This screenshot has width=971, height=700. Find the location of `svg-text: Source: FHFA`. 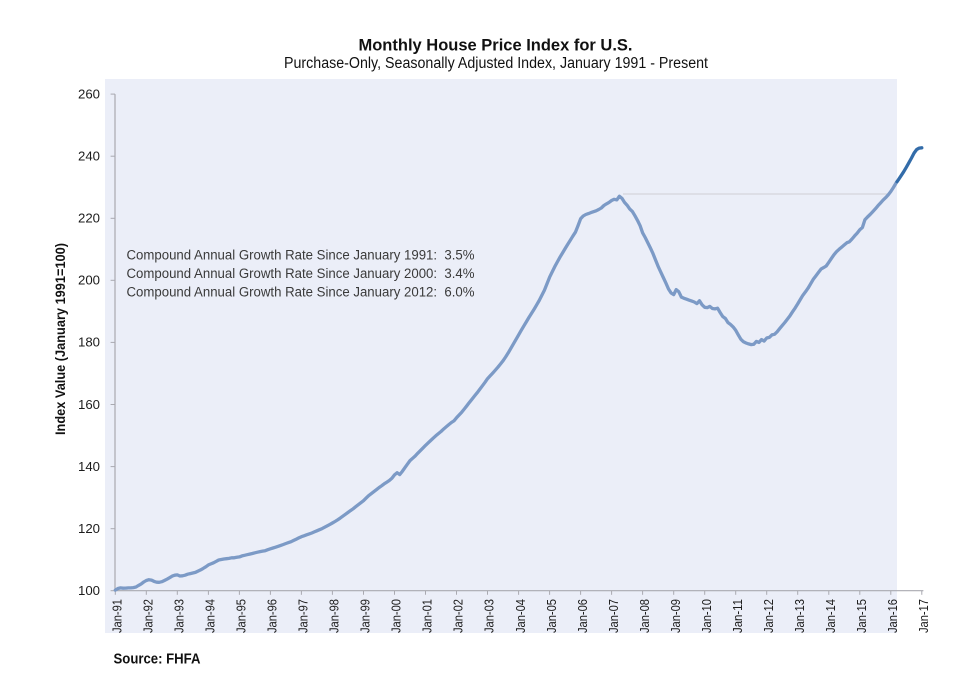

svg-text: Source: FHFA is located at coordinates (157, 660).